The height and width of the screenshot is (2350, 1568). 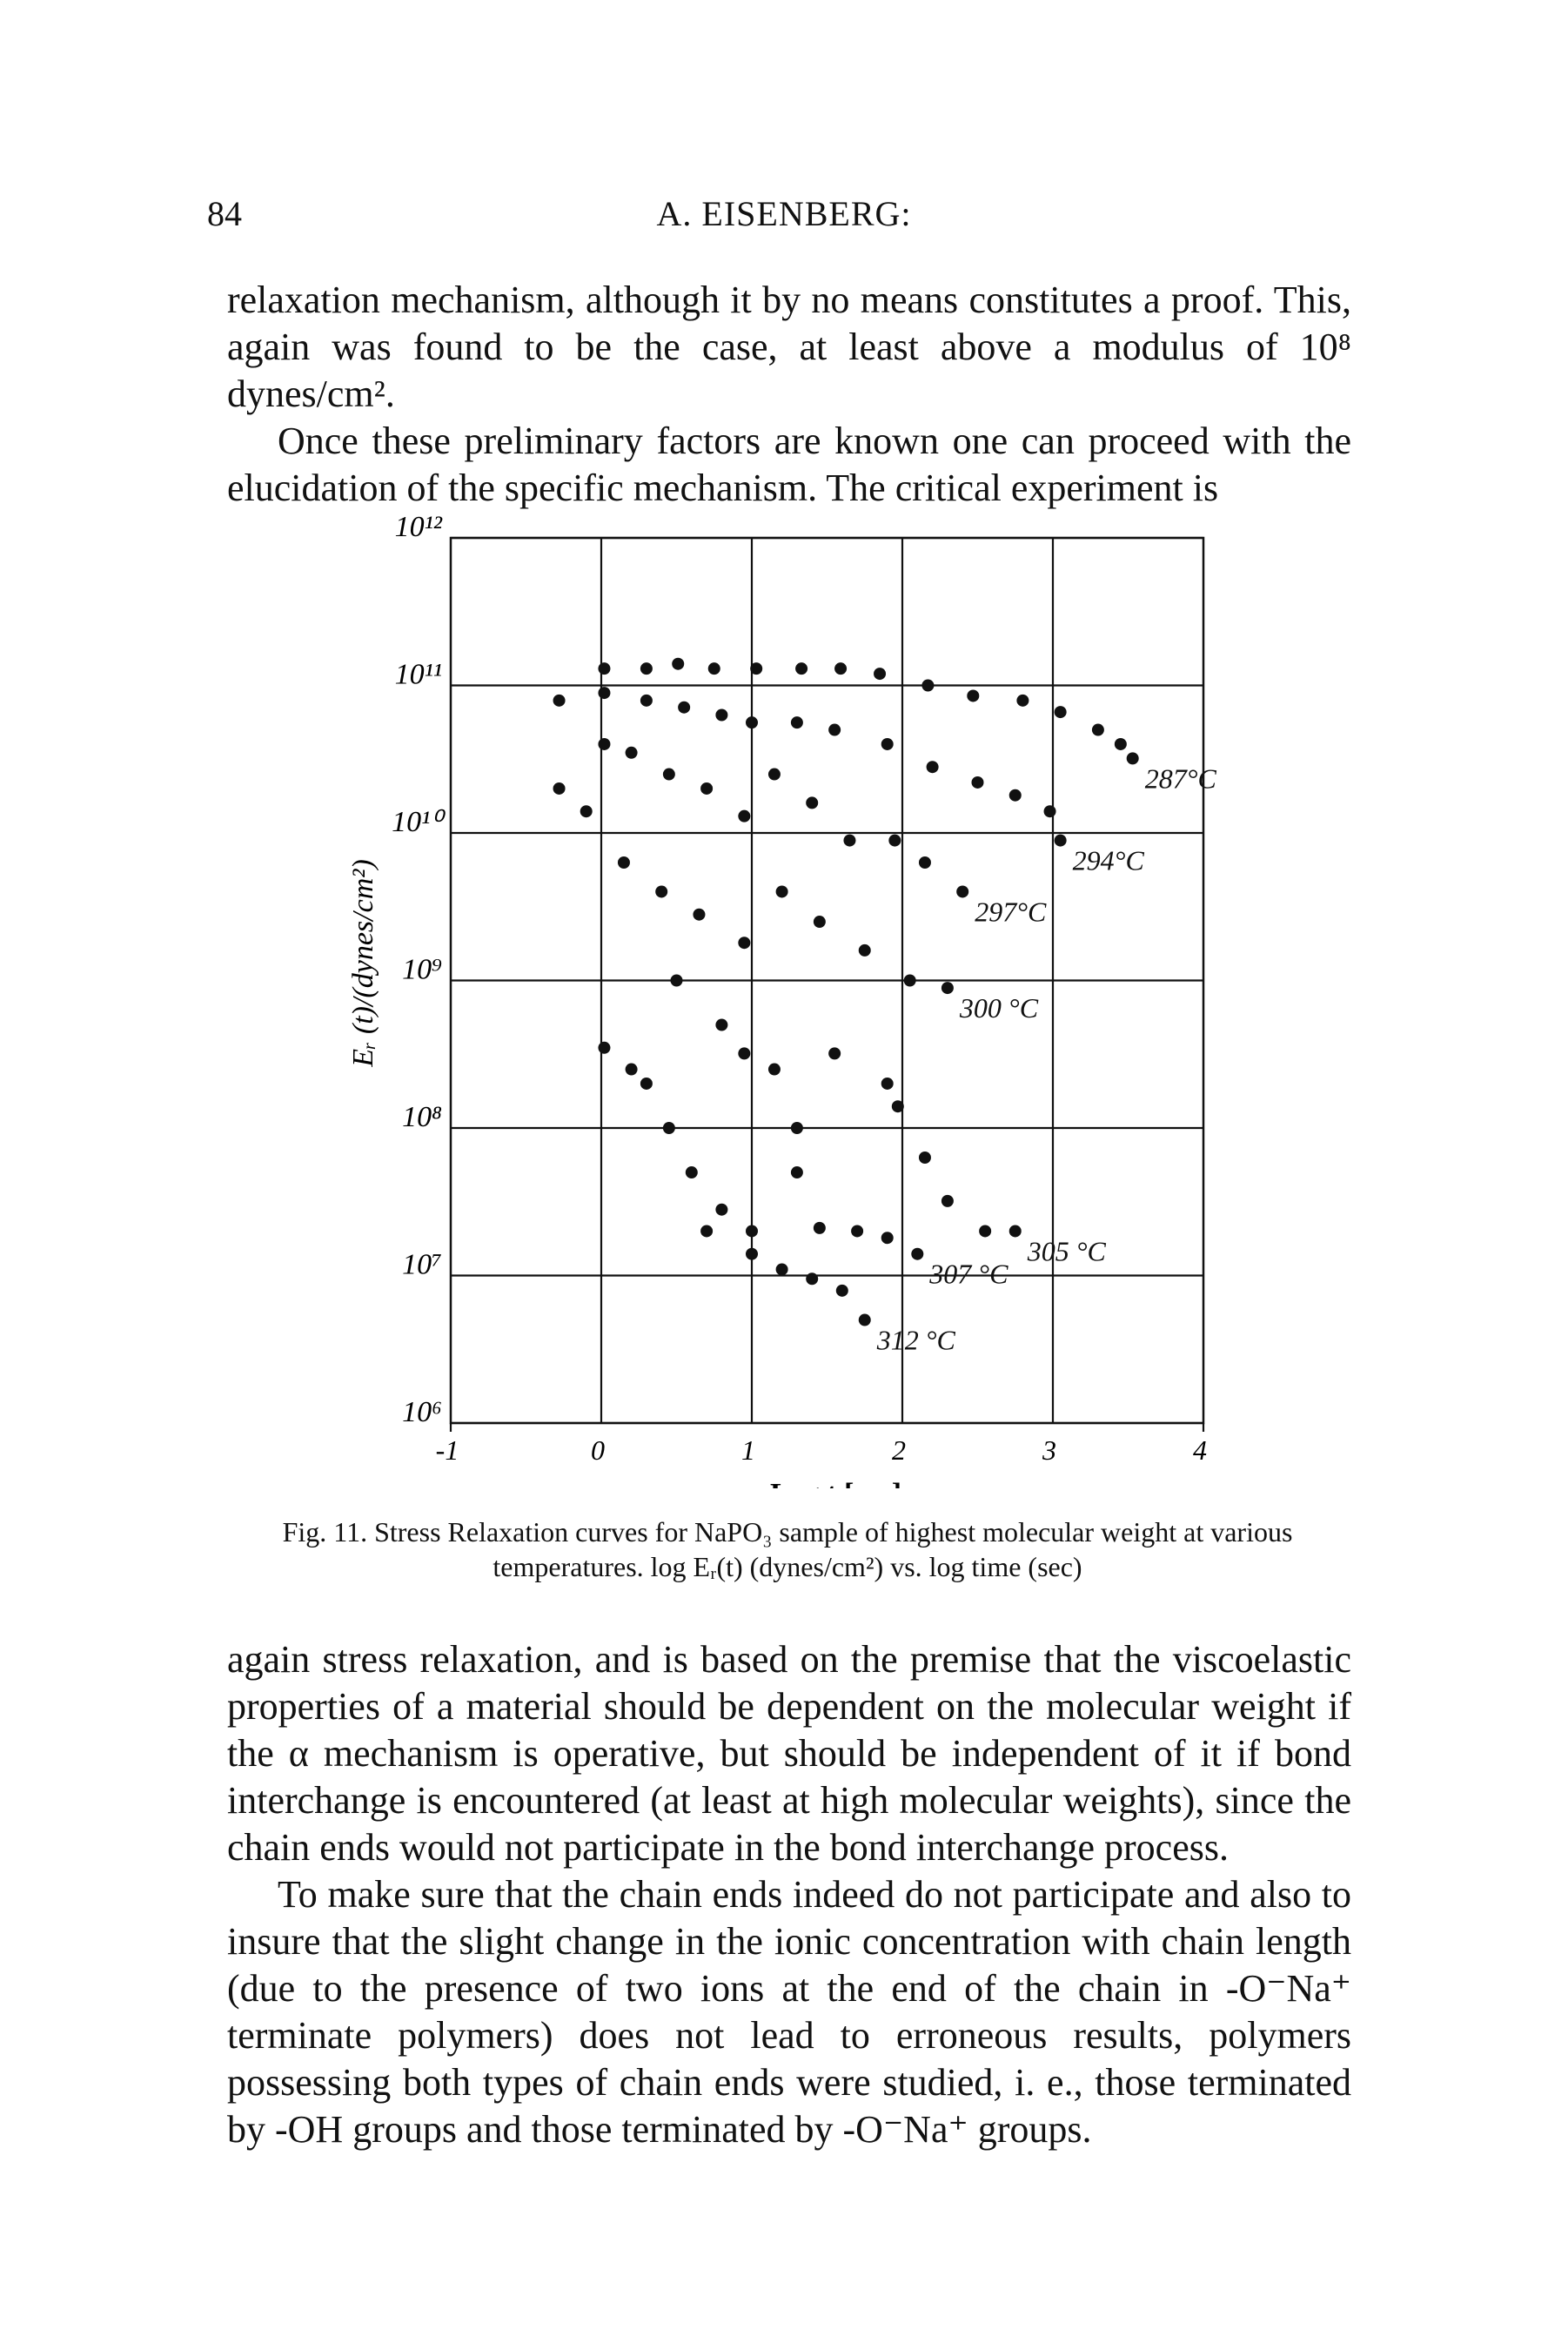 I want to click on x-tick-label: 4, so click(x=1200, y=1450).